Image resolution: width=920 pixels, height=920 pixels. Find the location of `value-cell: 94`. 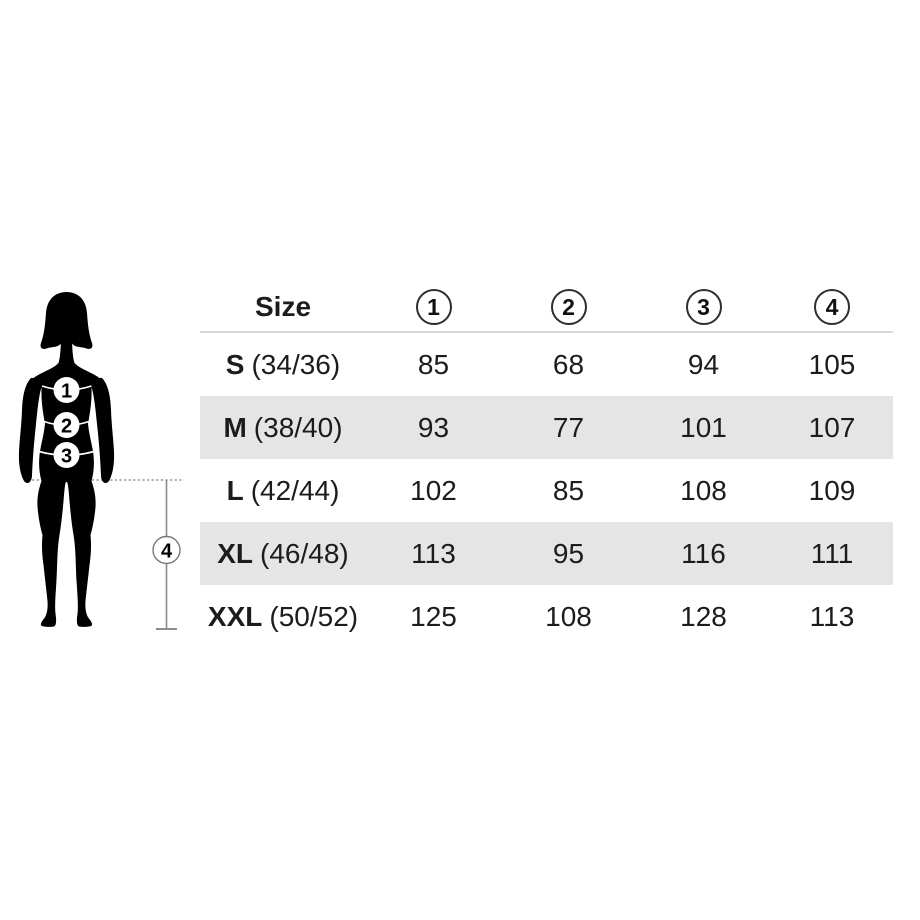

value-cell: 94 is located at coordinates (703, 364).